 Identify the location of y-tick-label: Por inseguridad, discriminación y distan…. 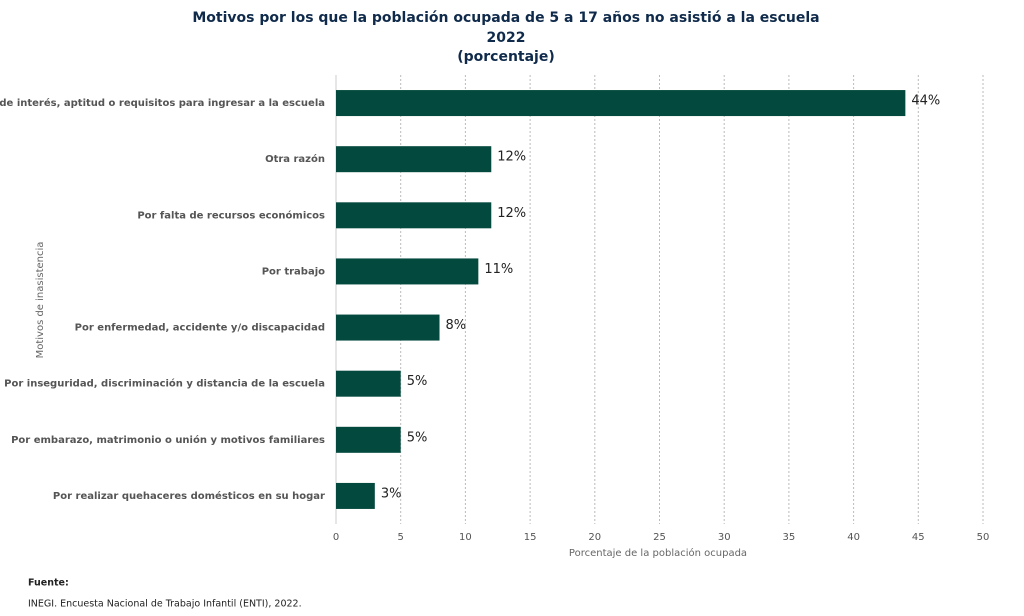
(164, 384).